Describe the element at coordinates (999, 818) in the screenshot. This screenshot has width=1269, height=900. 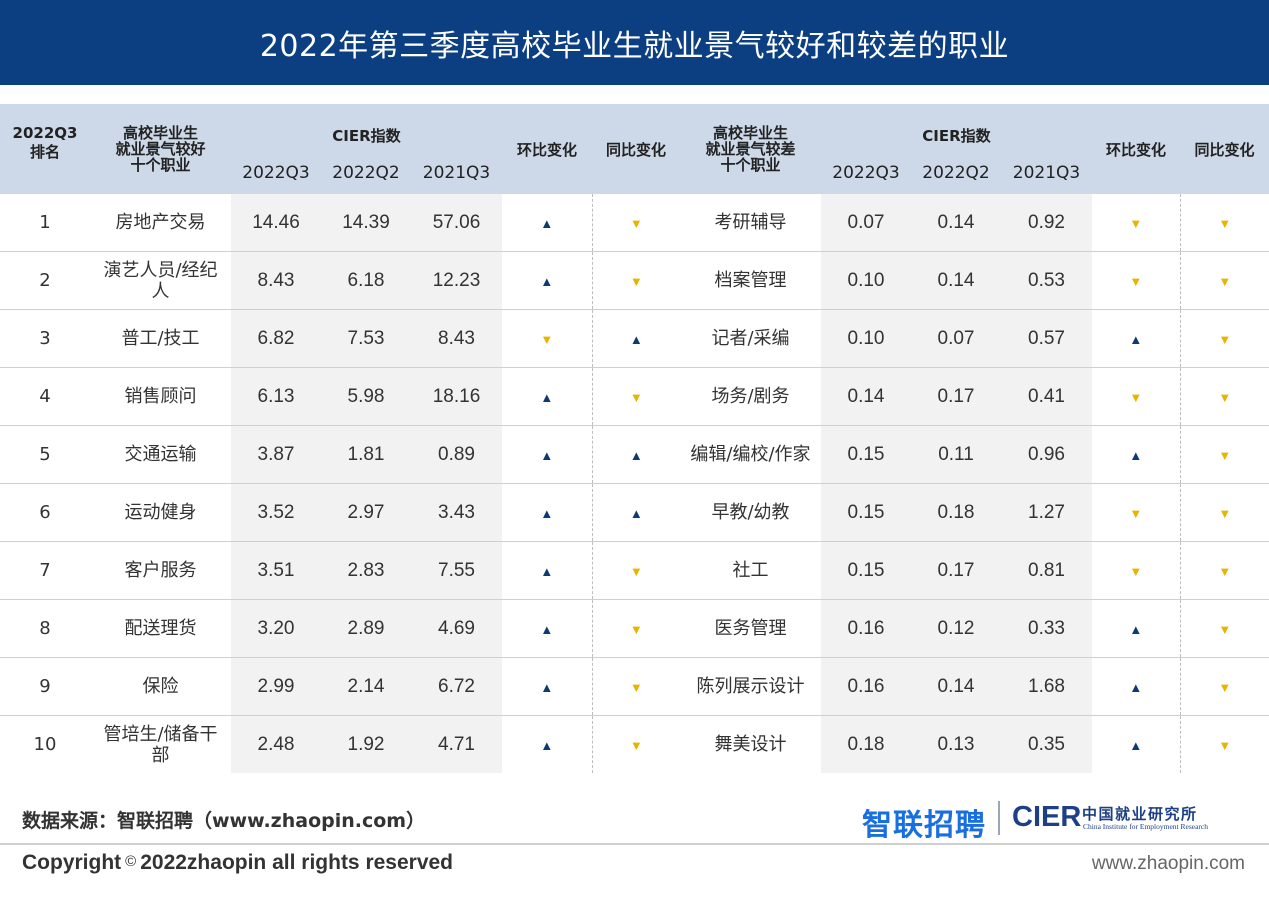
I see `logo-divider` at that location.